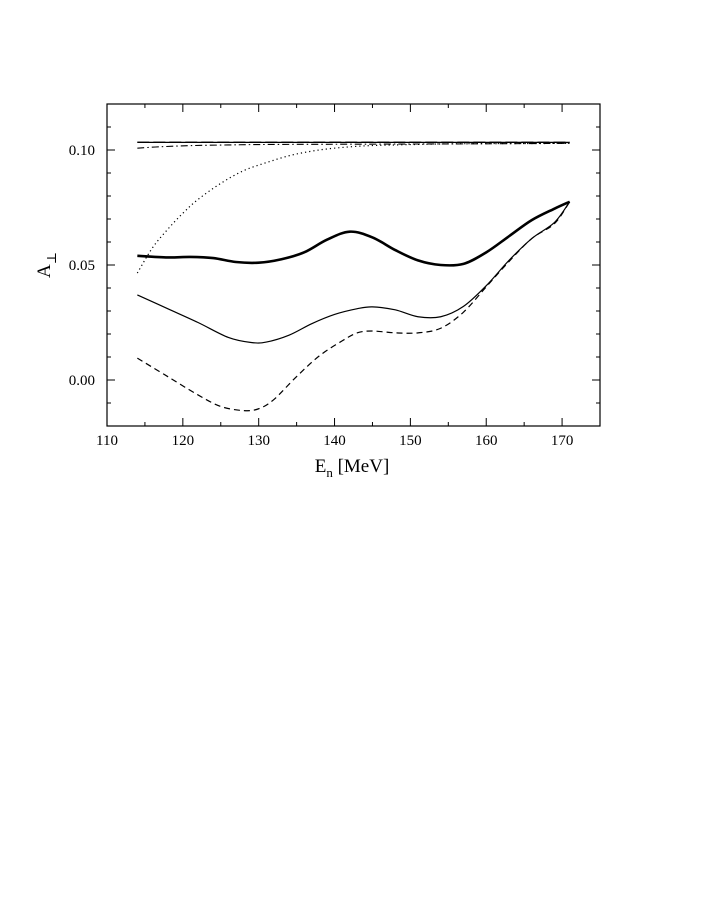 The height and width of the screenshot is (917, 708). I want to click on x-tick-label: 120, so click(183, 441).